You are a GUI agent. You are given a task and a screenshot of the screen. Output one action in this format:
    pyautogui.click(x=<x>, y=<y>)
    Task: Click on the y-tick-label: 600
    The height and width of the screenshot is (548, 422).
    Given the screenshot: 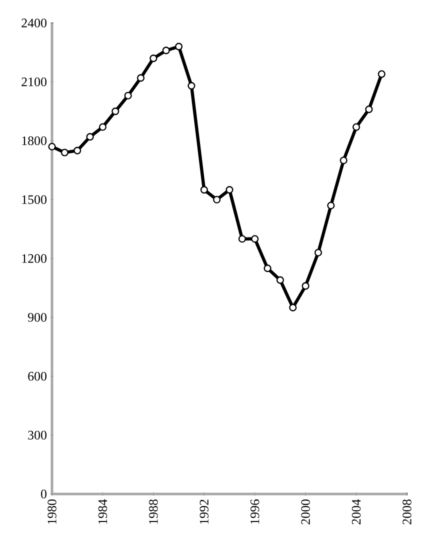 What is the action you would take?
    pyautogui.click(x=37, y=376)
    